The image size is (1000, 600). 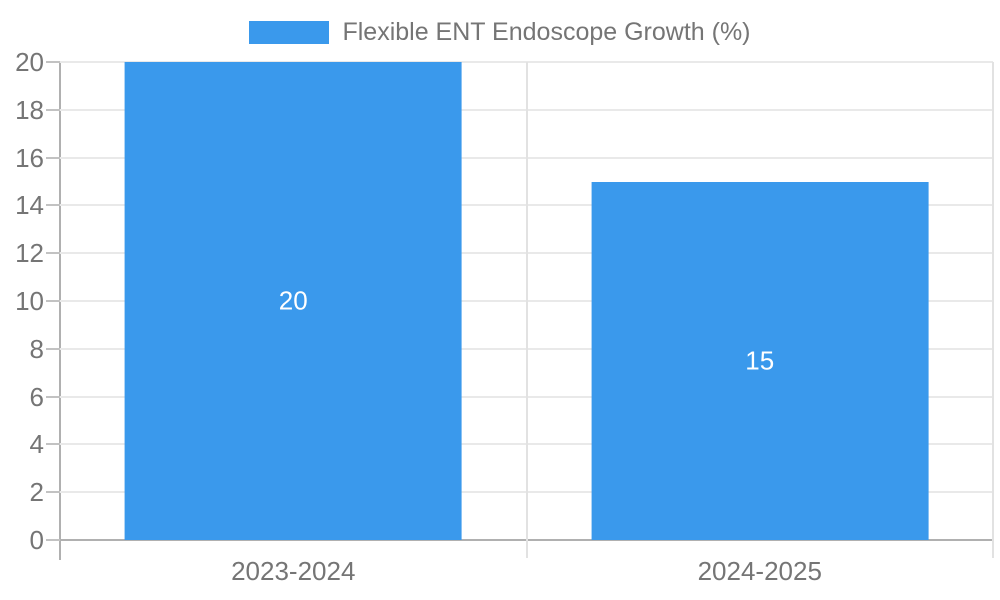 I want to click on y-tick-label: 2, so click(x=36, y=492).